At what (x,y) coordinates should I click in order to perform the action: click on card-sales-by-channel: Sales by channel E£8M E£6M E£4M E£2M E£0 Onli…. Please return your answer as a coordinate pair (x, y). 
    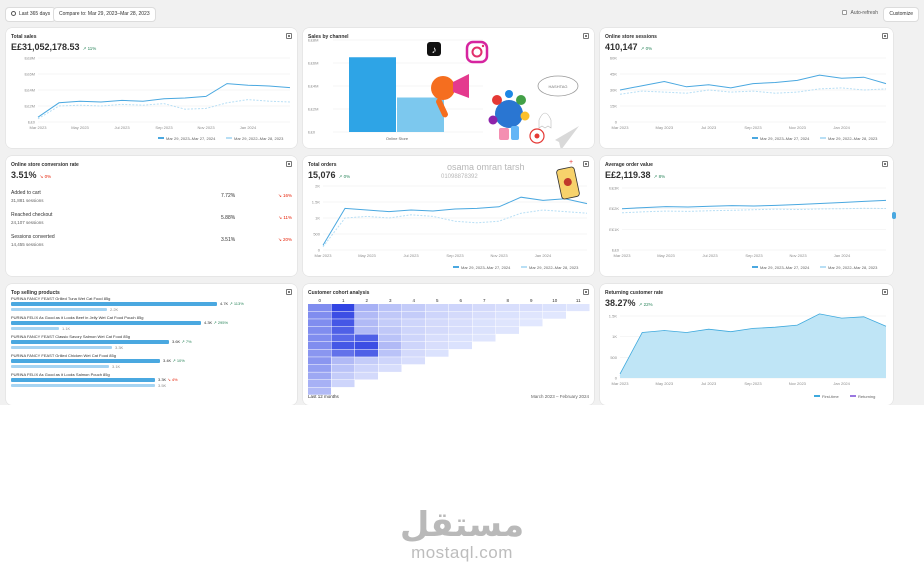
    Looking at the image, I should click on (448, 88).